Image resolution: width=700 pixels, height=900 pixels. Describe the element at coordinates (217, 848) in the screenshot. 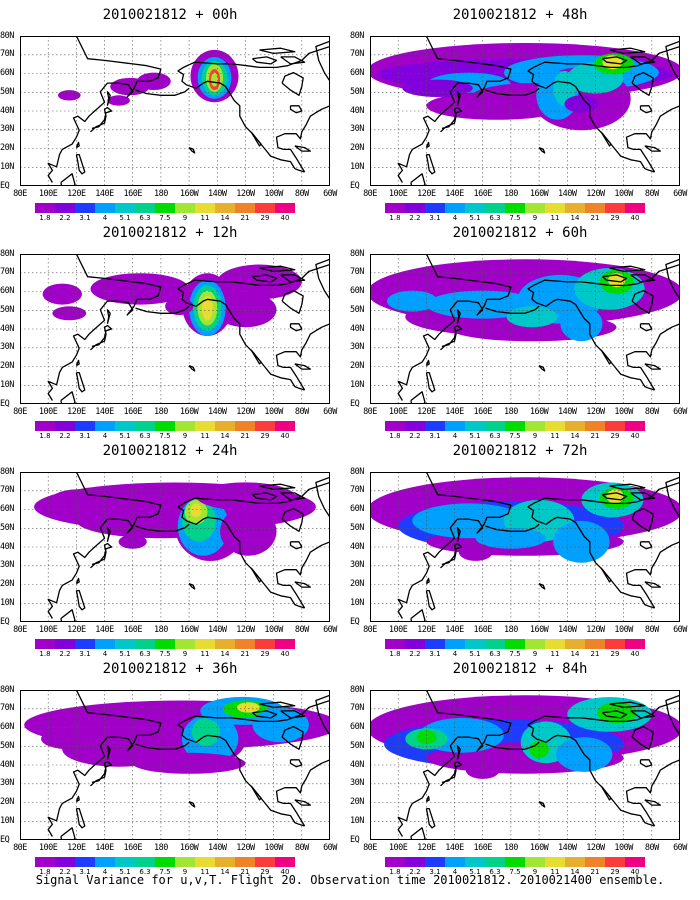

I see `longitude-tick-label: 140W` at that location.